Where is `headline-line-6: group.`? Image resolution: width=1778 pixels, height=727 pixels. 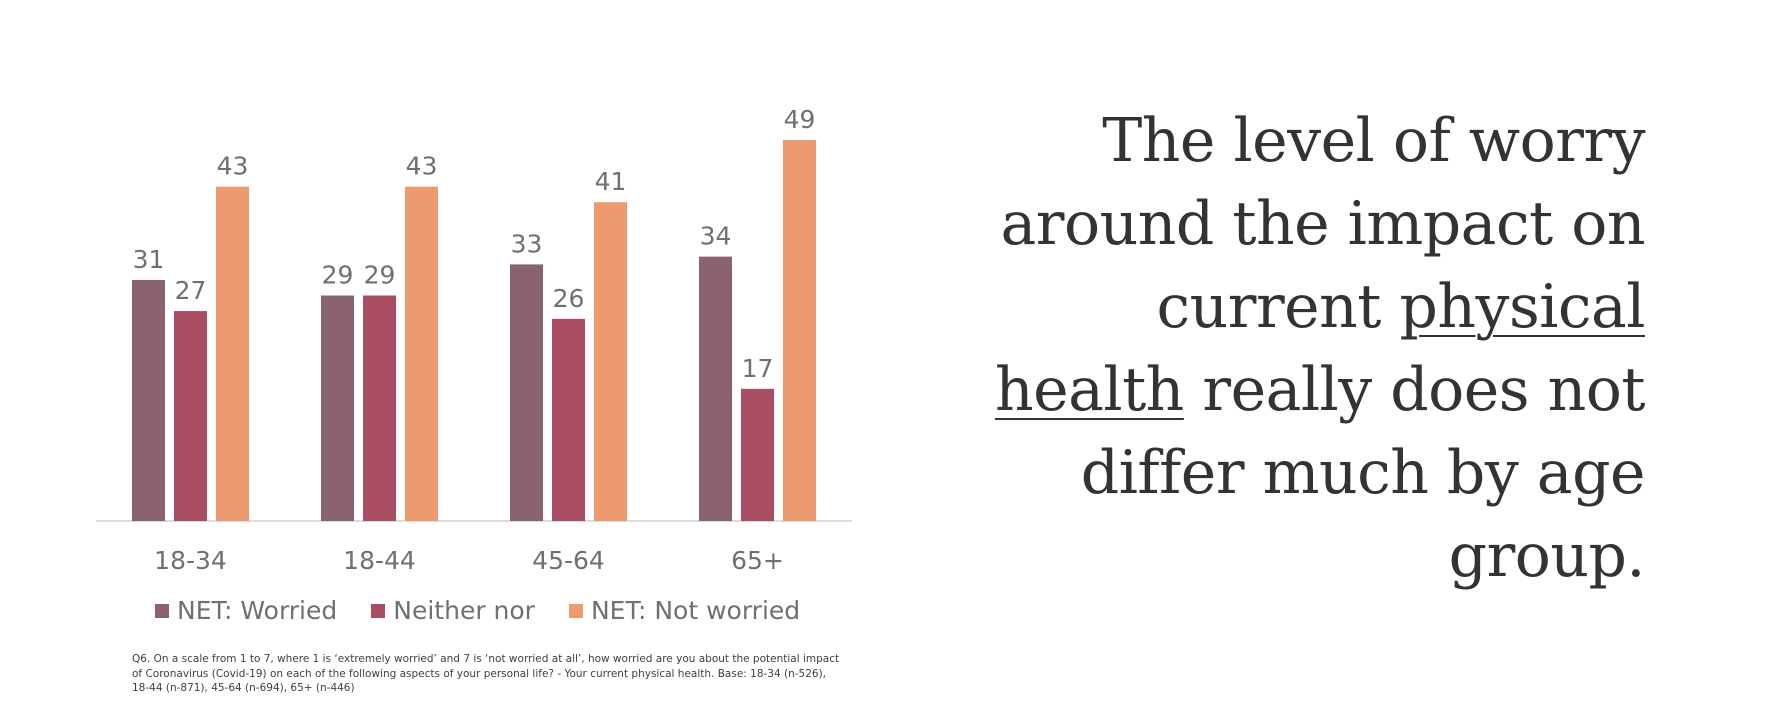
headline-line-6: group. is located at coordinates (1547, 556).